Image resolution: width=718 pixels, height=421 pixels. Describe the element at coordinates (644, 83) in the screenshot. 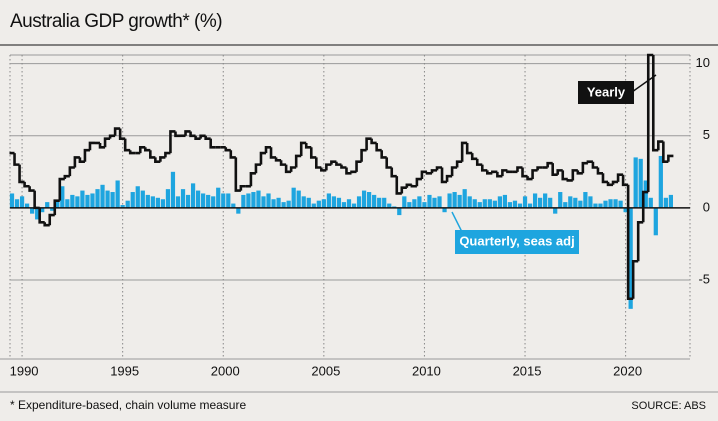

I see `callout-pointer` at that location.